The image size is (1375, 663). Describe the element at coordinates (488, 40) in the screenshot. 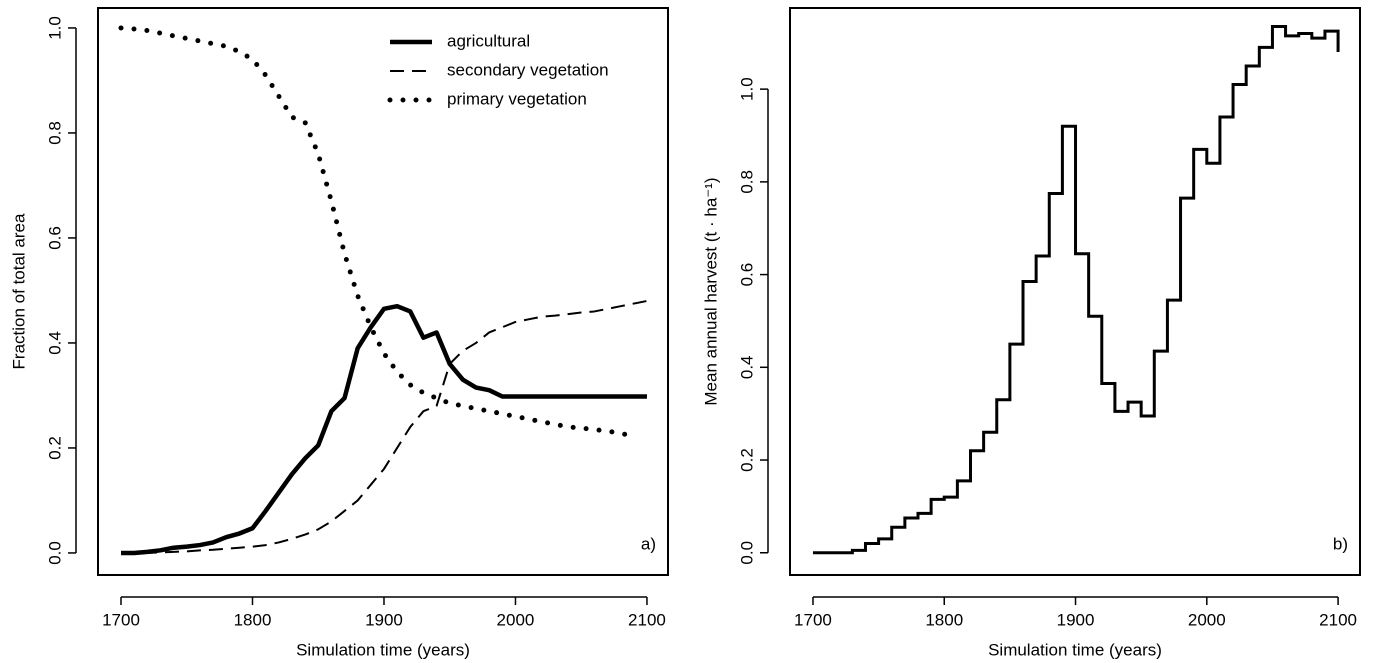

I see `legend-label: agricultural` at that location.